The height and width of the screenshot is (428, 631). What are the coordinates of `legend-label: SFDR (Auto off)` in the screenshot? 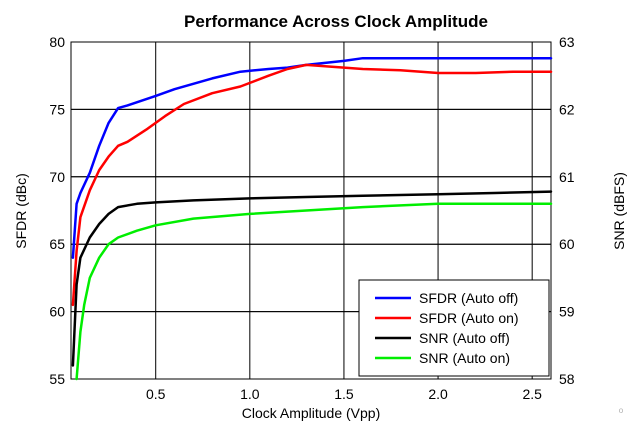 It's located at (468, 298).